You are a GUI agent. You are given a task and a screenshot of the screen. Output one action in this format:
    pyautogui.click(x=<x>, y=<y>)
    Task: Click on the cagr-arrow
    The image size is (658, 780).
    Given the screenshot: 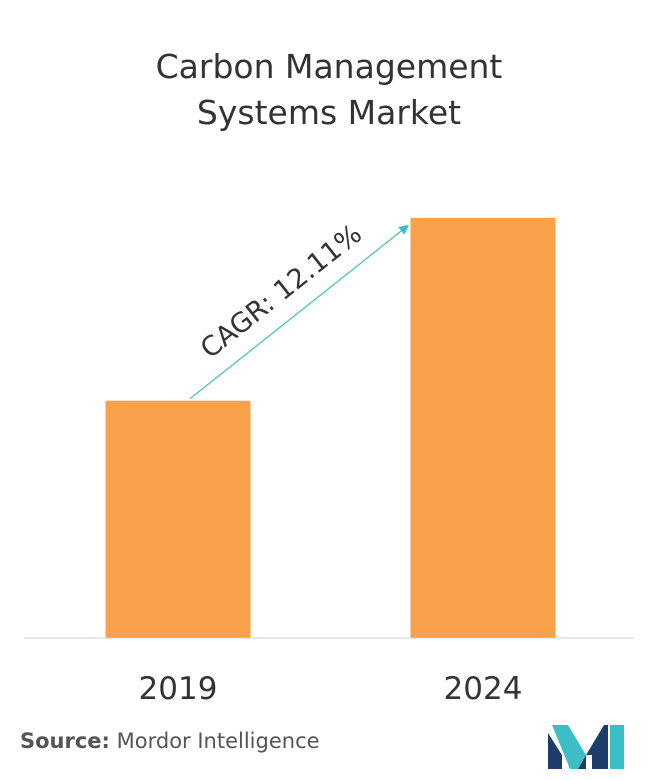 What is the action you would take?
    pyautogui.click(x=299, y=312)
    